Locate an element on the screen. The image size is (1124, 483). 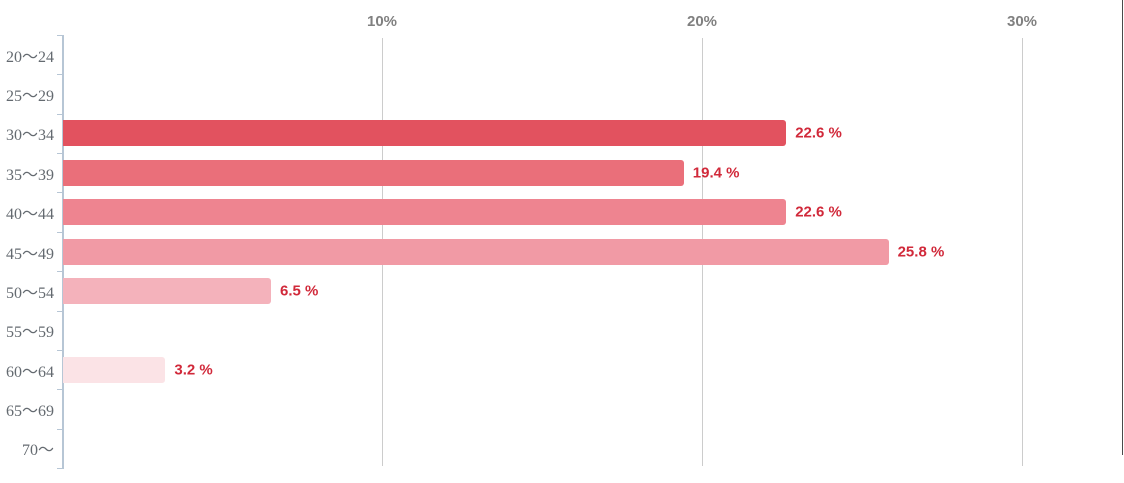
bar-40〜44 is located at coordinates (425, 212).